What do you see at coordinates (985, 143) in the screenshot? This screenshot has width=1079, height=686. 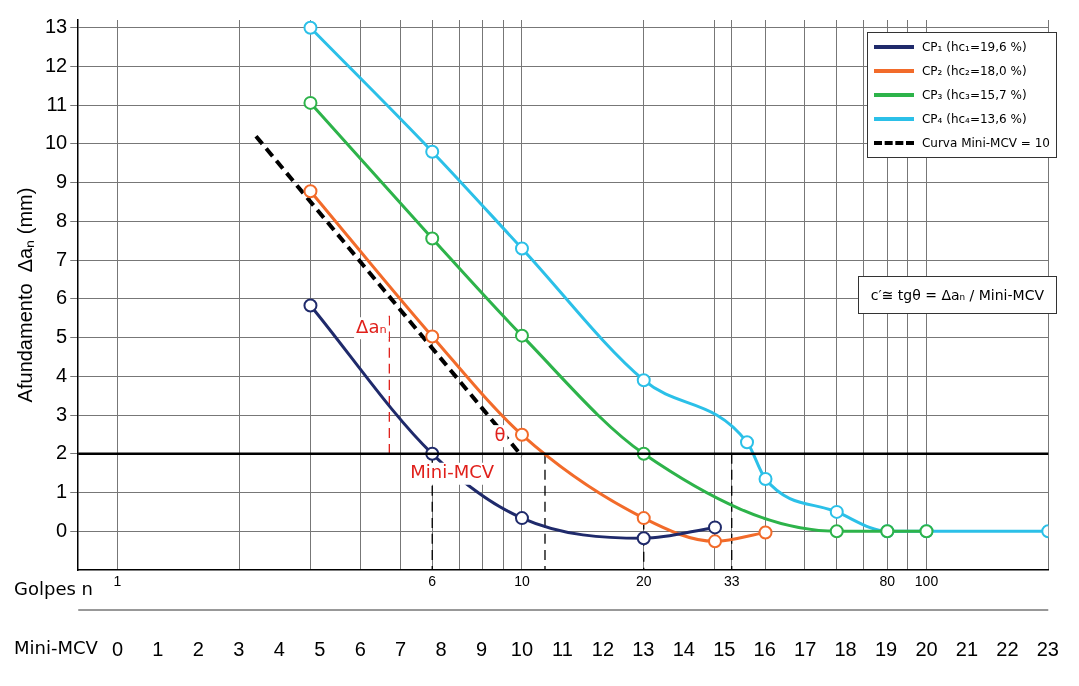 I see `legend-label: Curva Mini-MCV = 10` at bounding box center [985, 143].